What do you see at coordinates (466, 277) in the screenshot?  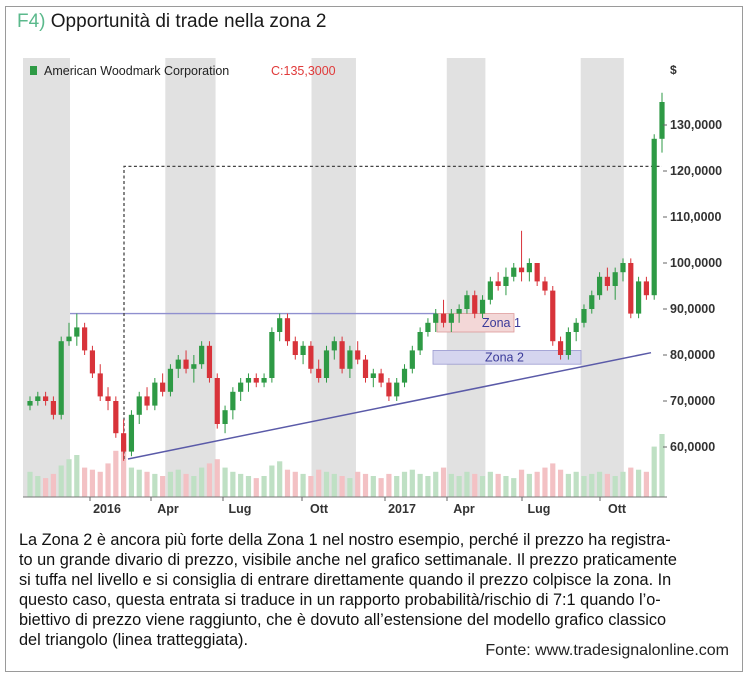 I see `shade-band` at bounding box center [466, 277].